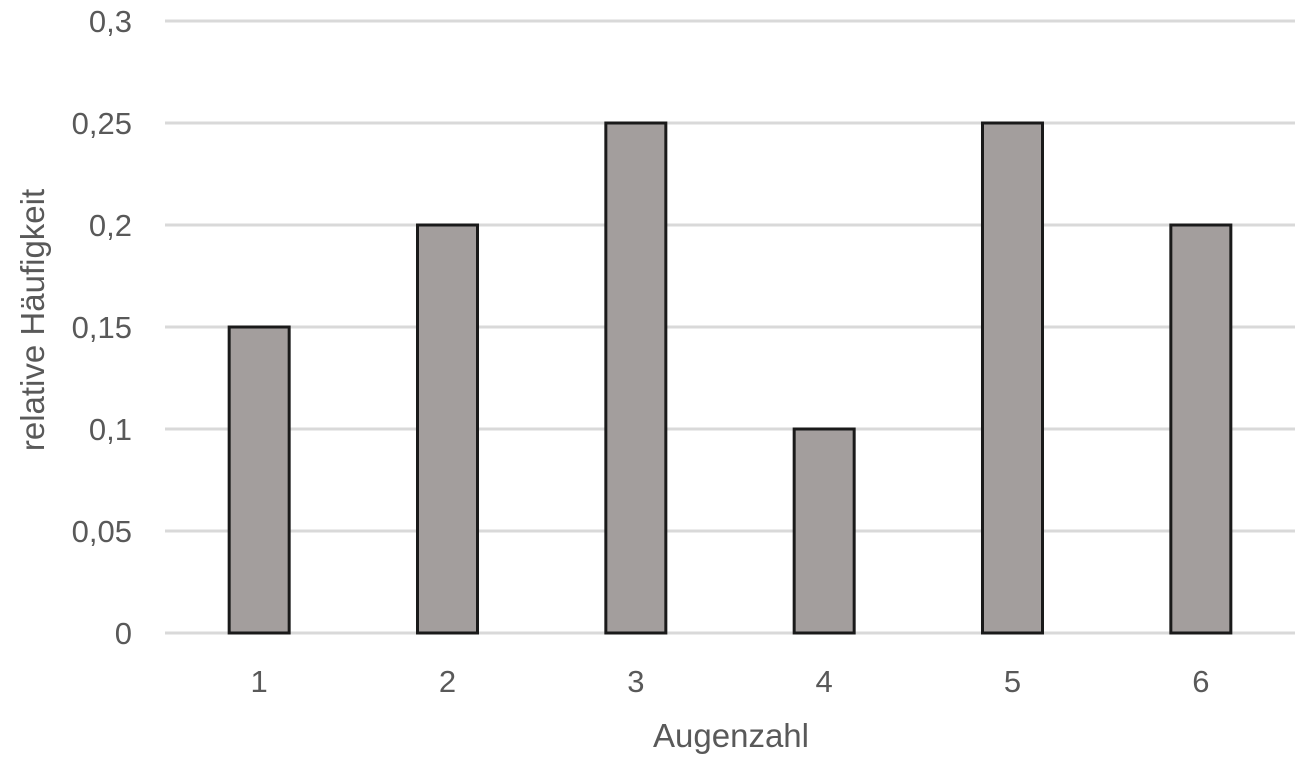 This screenshot has height=765, width=1310. I want to click on x-axis-tick-labels: 1 2 3 4 5 6, so click(730, 681).